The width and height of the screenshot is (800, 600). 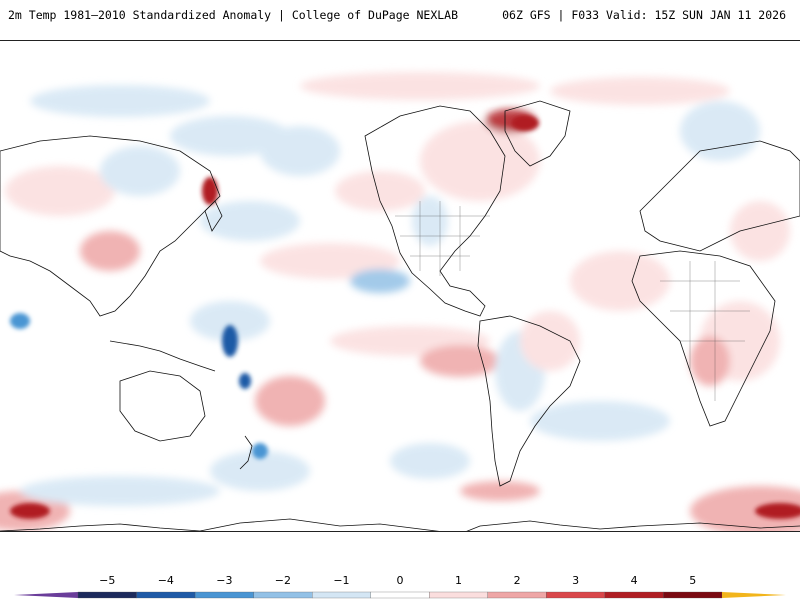 What do you see at coordinates (224, 580) in the screenshot?
I see `colorbar-tick-label: −3` at bounding box center [224, 580].